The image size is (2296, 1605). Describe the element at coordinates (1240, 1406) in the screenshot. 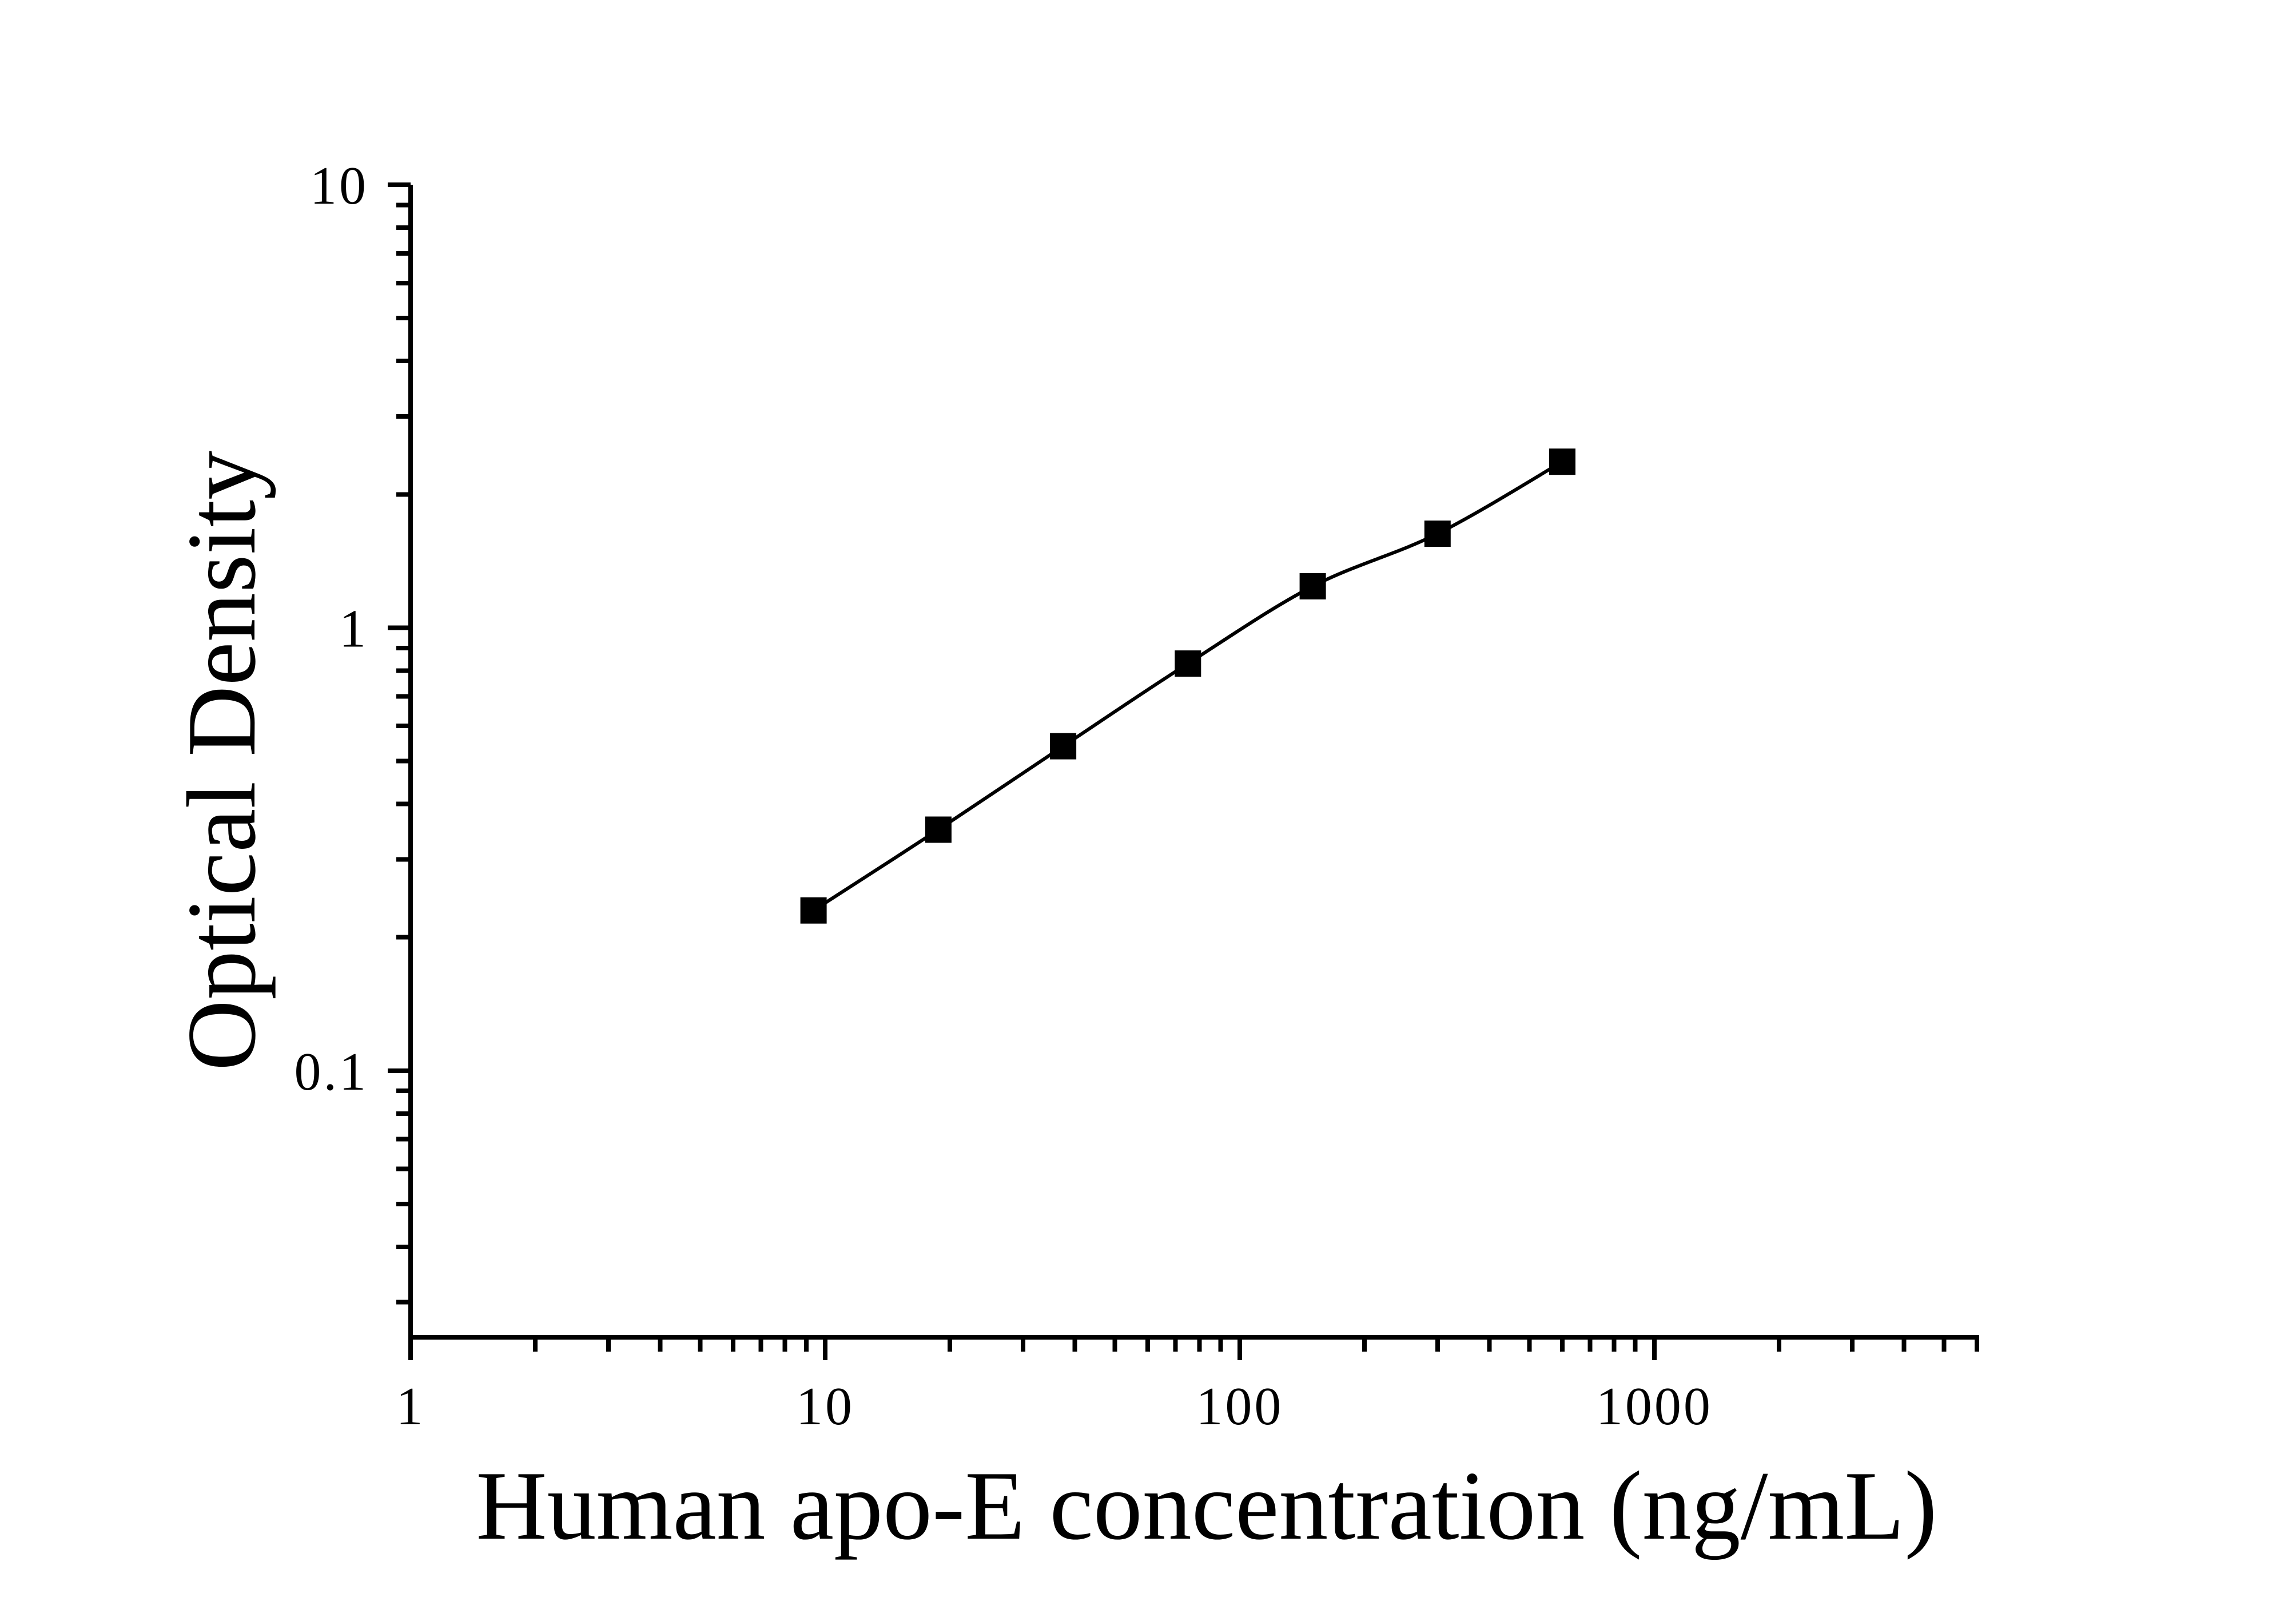

I see `x-tick-label: 100` at that location.